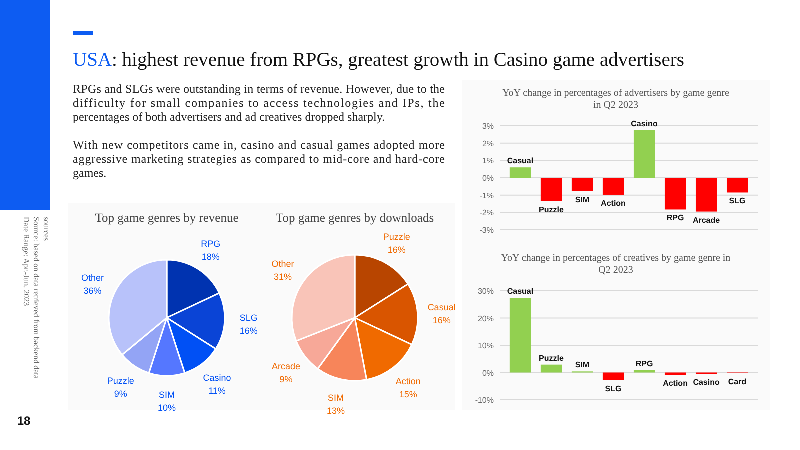  What do you see at coordinates (93, 291) in the screenshot?
I see `data-label: 36%` at bounding box center [93, 291].